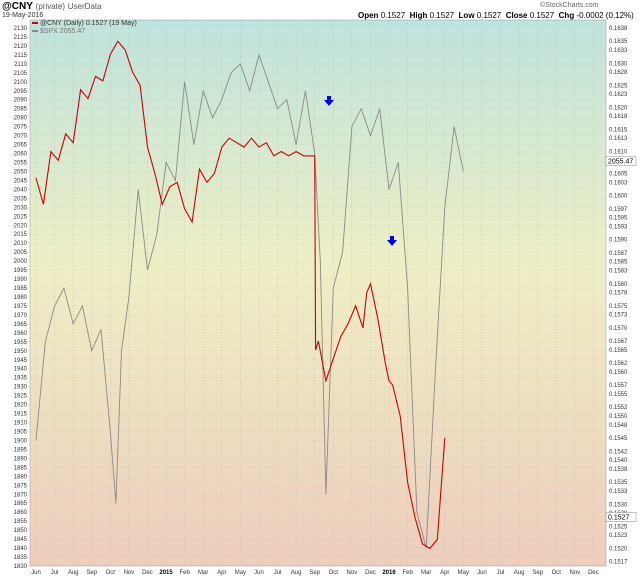  I want to click on chart-title: @CNY (private) UserData, so click(52, 6).